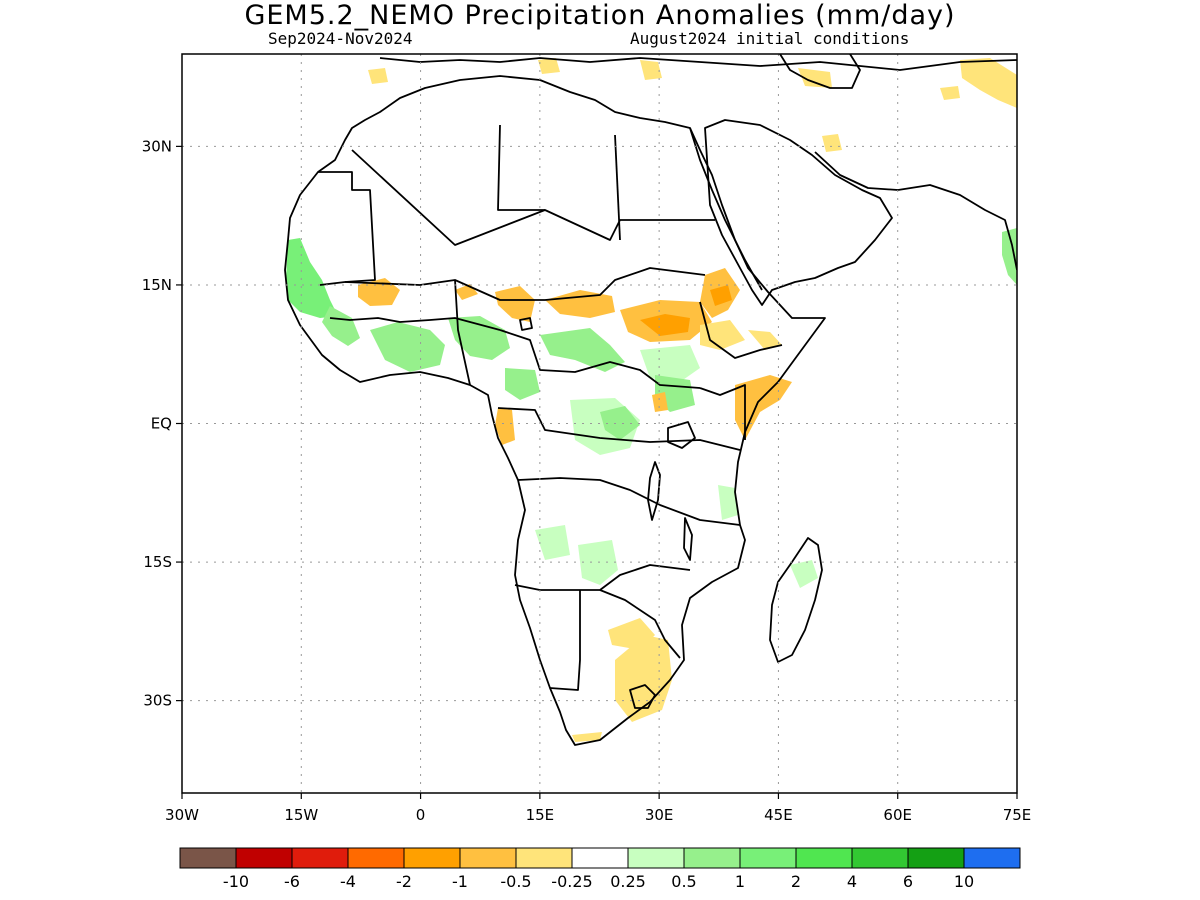 Image resolution: width=1200 pixels, height=900 pixels. What do you see at coordinates (988, 83) in the screenshot?
I see `anomaly-pakistan-dry` at bounding box center [988, 83].